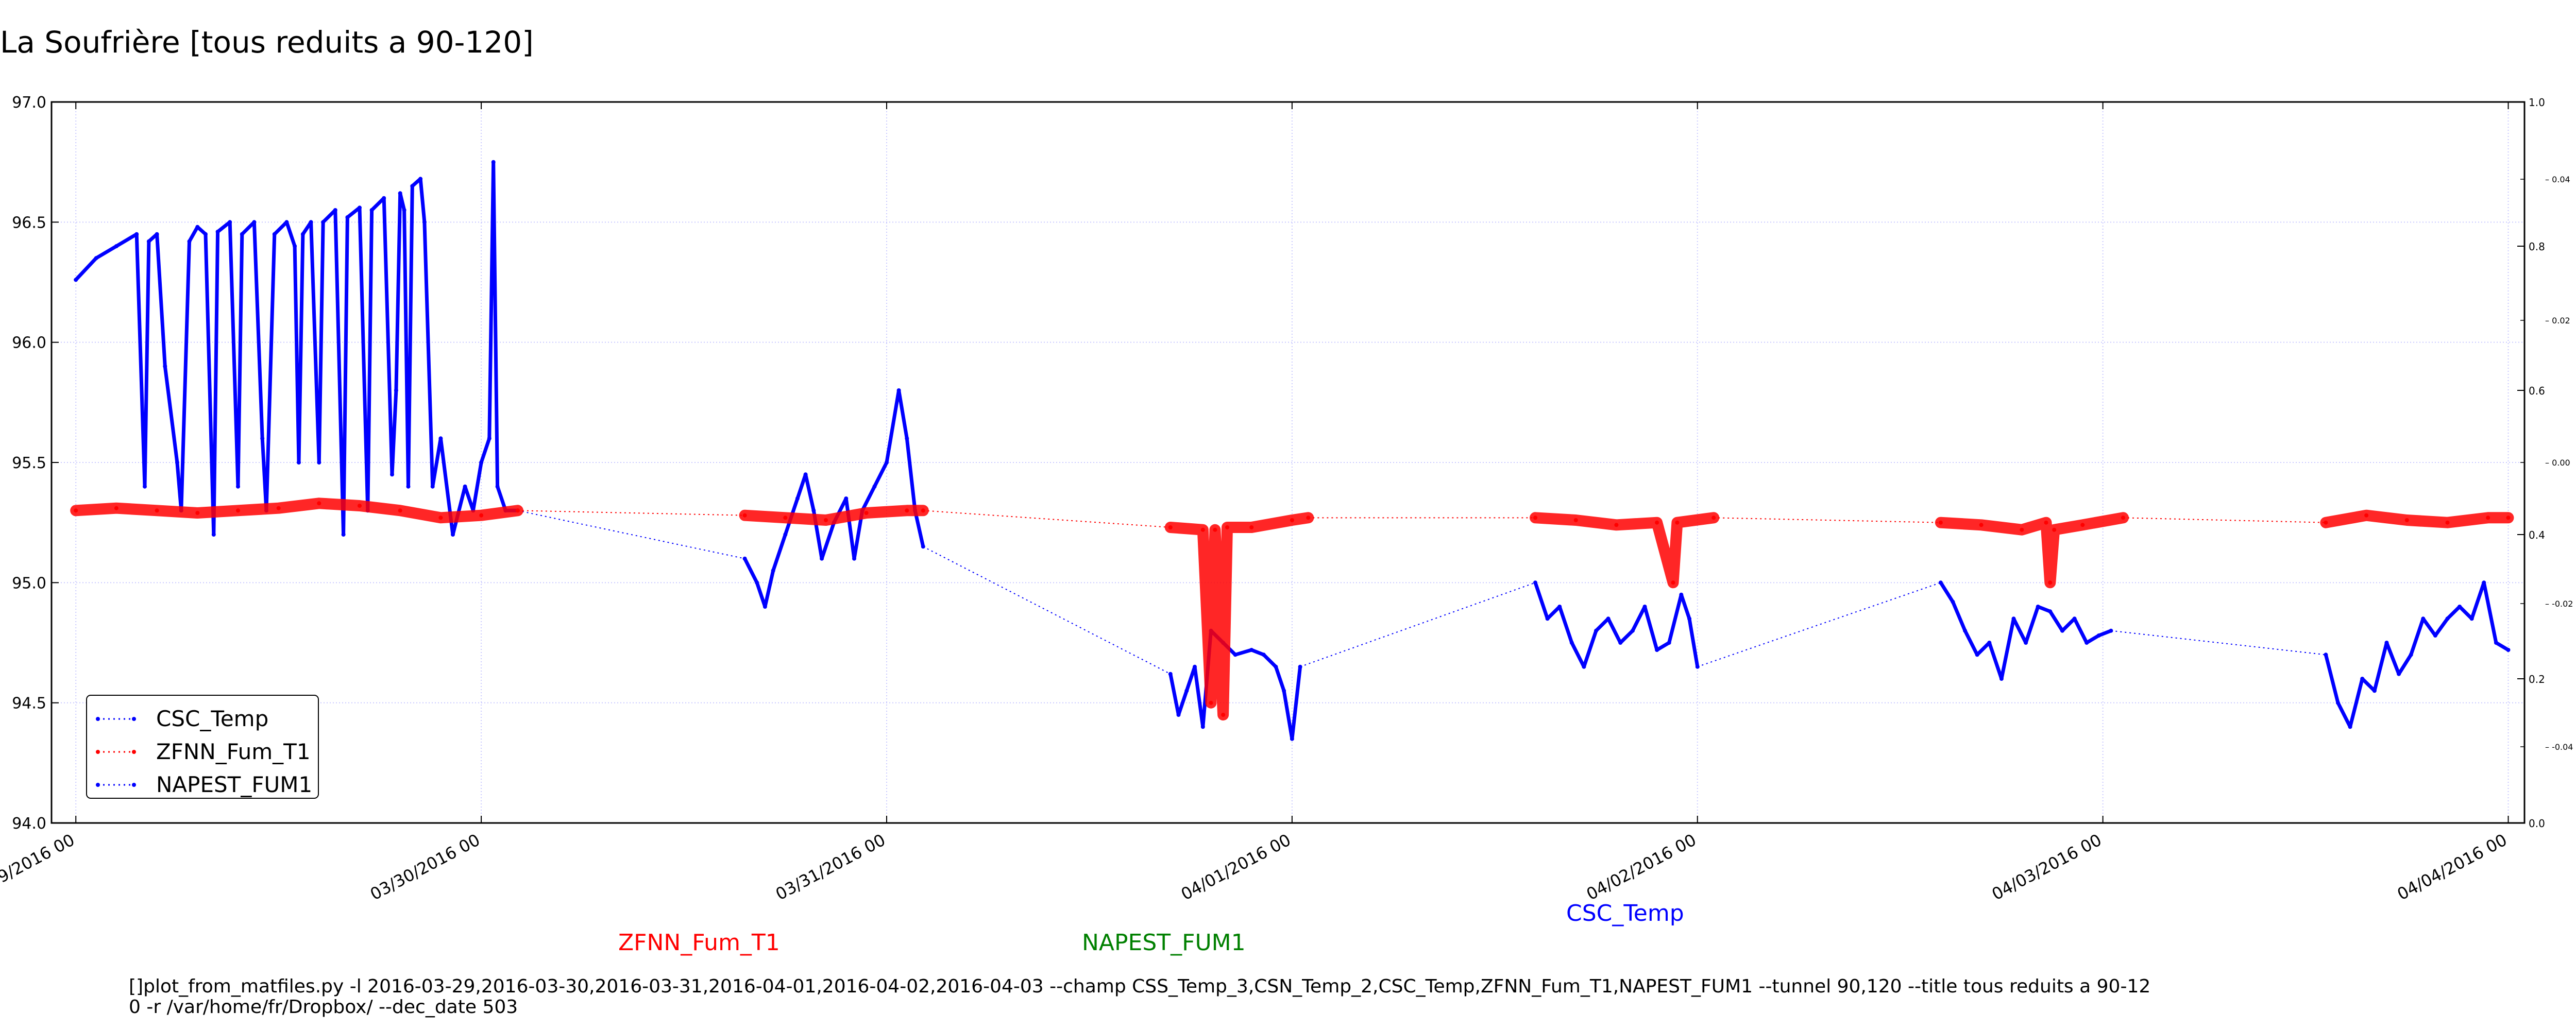 The width and height of the screenshot is (2576, 1030). I want to click on y-tick-label: 95.0, so click(29, 583).